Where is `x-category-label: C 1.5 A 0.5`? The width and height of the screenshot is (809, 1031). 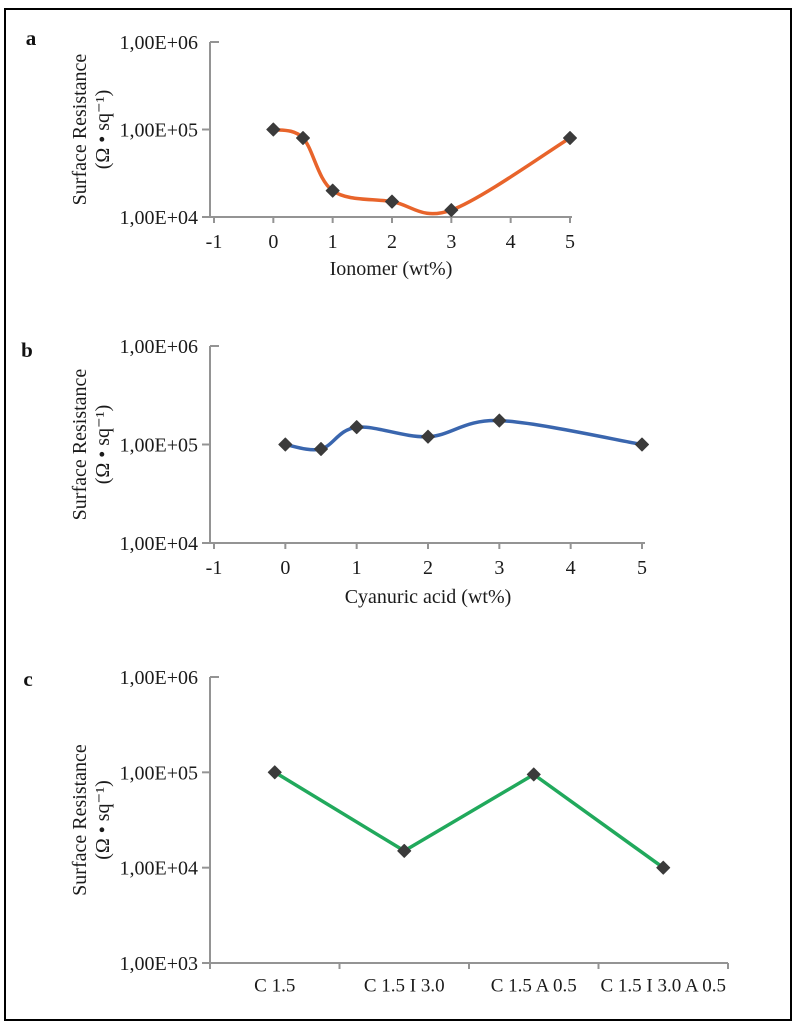
x-category-label: C 1.5 A 0.5 is located at coordinates (534, 986).